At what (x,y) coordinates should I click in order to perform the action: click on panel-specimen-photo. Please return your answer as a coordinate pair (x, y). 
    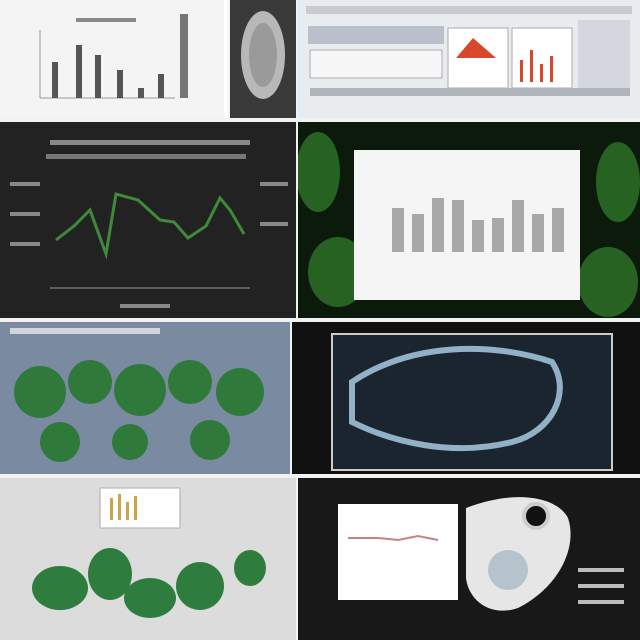
    Looking at the image, I should click on (263, 59).